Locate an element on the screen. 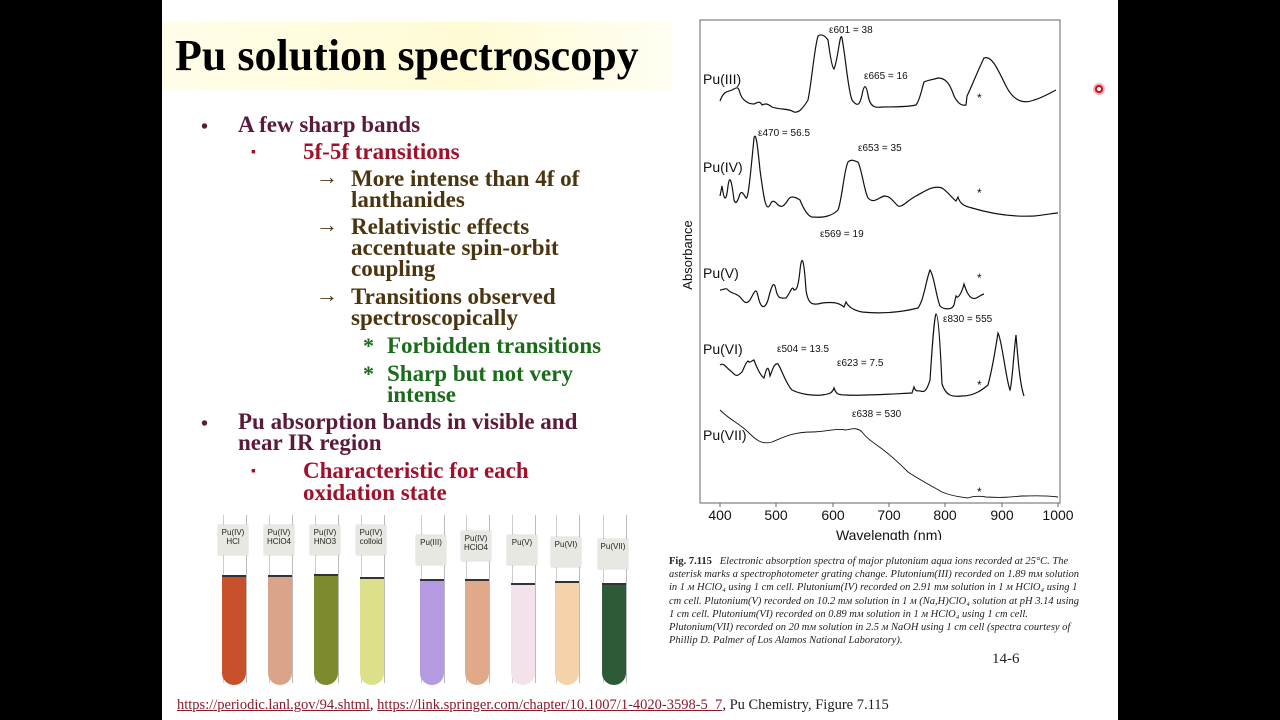 Image resolution: width=1280 pixels, height=720 pixels. tube-pu-v: Pu(V) is located at coordinates (522, 600).